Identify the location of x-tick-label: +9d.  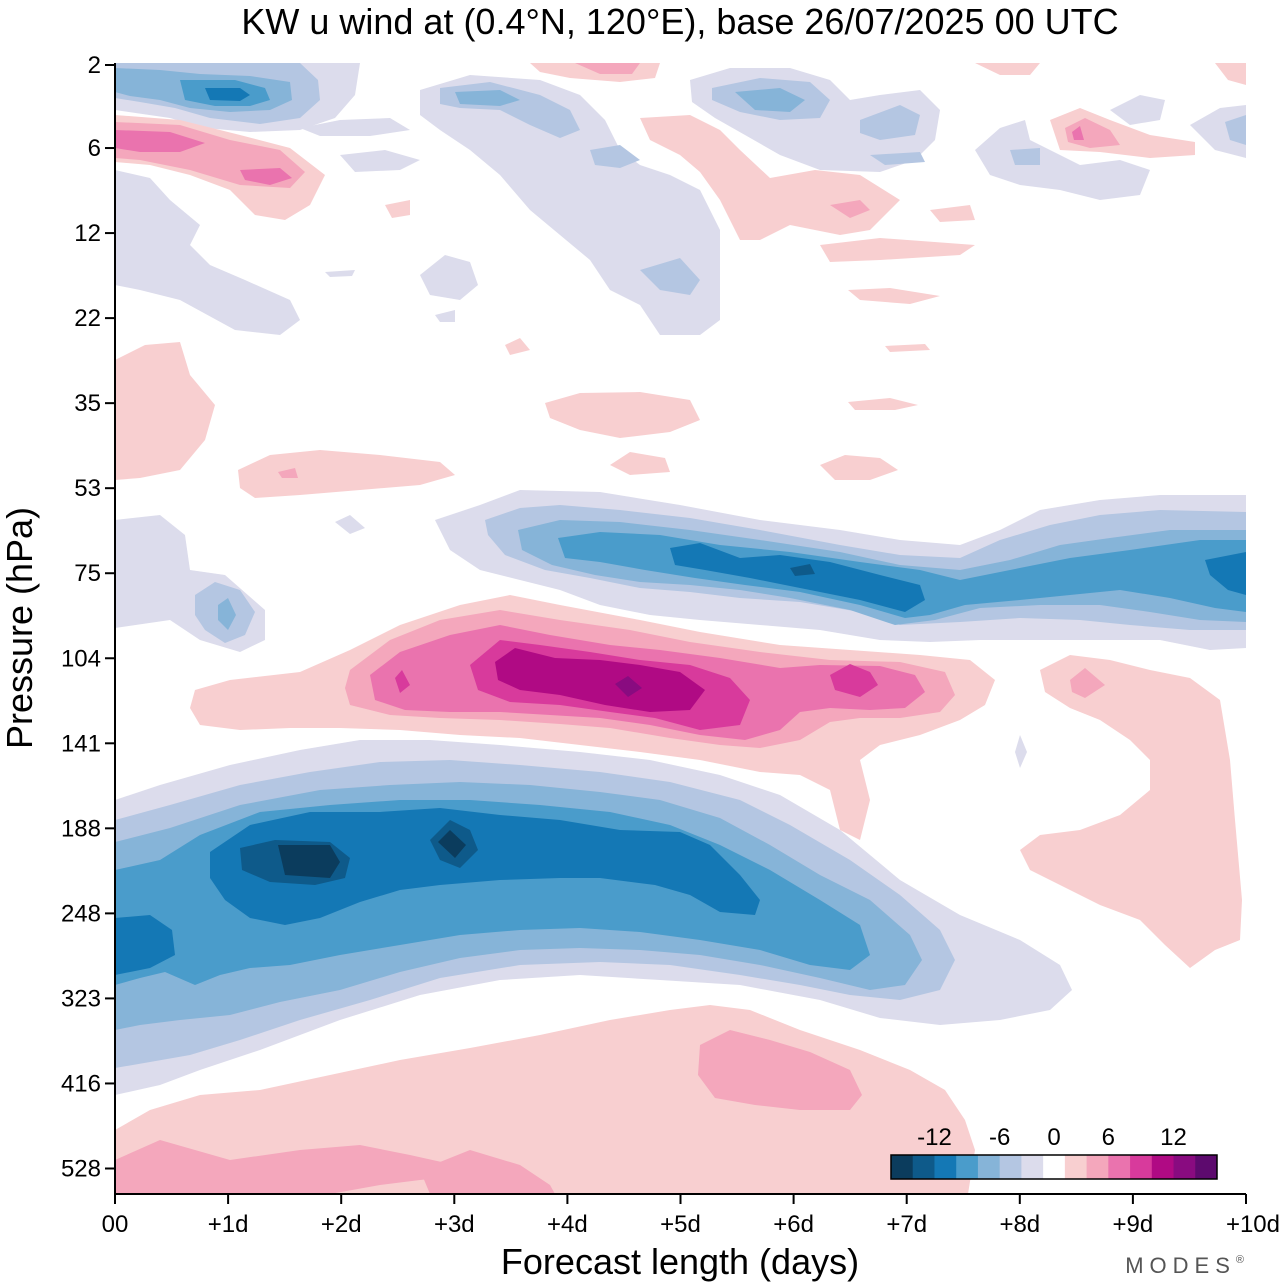
(1133, 1224).